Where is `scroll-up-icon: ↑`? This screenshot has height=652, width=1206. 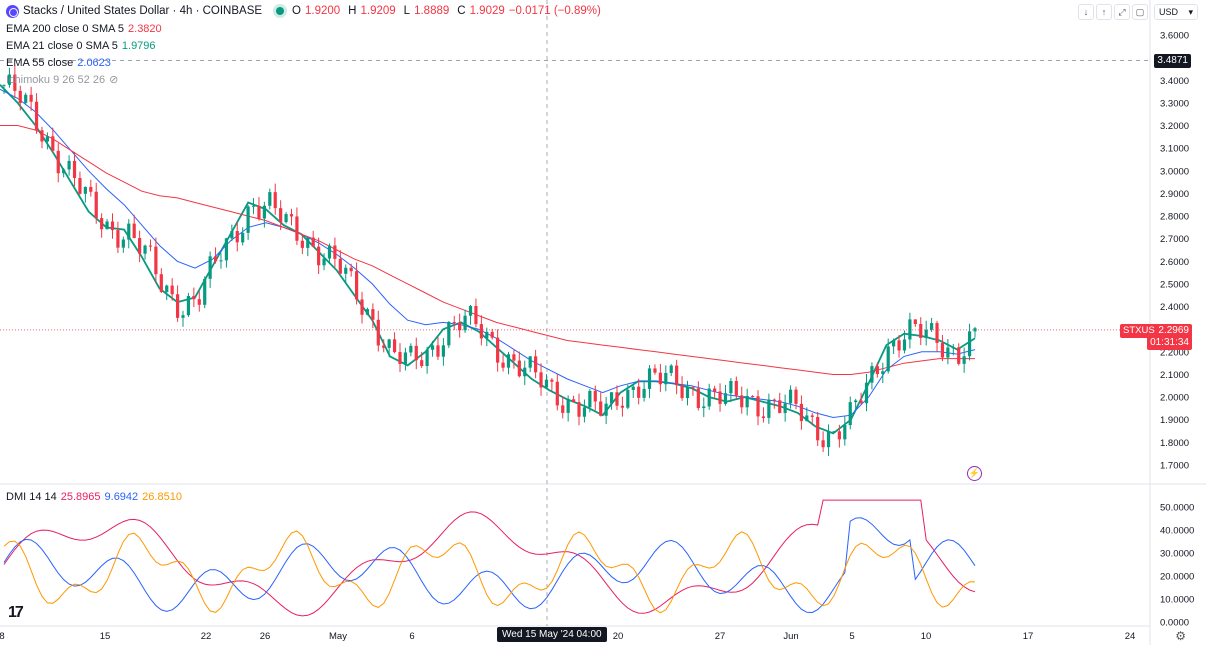
scroll-up-icon: ↑ is located at coordinates (1104, 12).